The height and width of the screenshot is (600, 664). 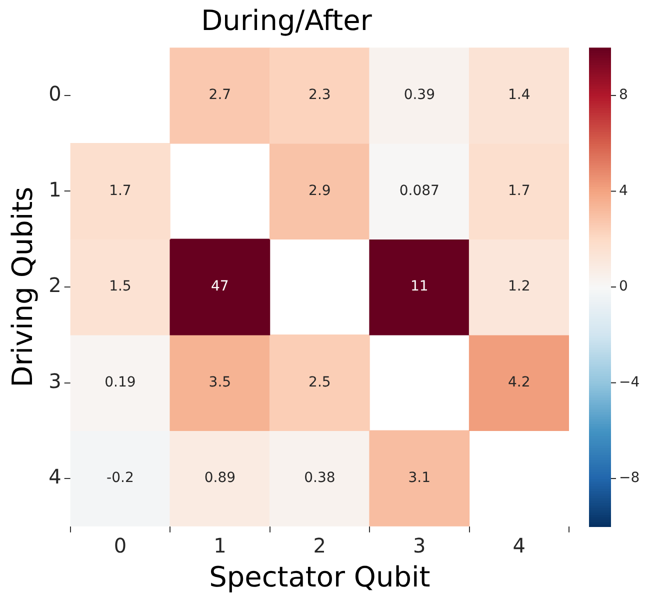 What do you see at coordinates (519, 382) in the screenshot?
I see `data-label: 4.2` at bounding box center [519, 382].